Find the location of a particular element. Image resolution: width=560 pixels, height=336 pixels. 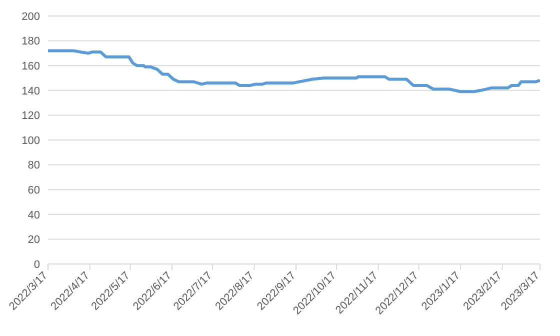

line-series is located at coordinates (294, 71).